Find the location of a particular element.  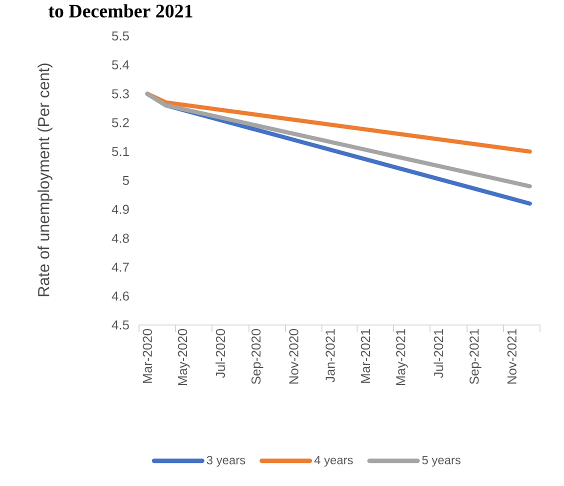

x-tick-label: Mar-2020 is located at coordinates (147, 356).